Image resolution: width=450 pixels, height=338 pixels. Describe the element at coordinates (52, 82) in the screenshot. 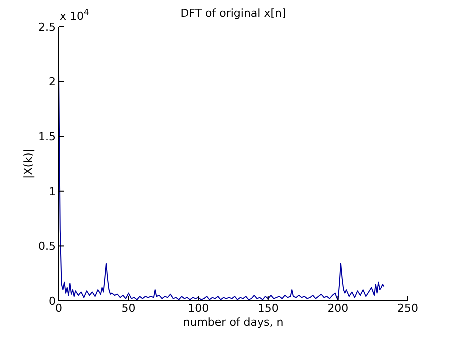

I see `y-tick-label: 2` at that location.